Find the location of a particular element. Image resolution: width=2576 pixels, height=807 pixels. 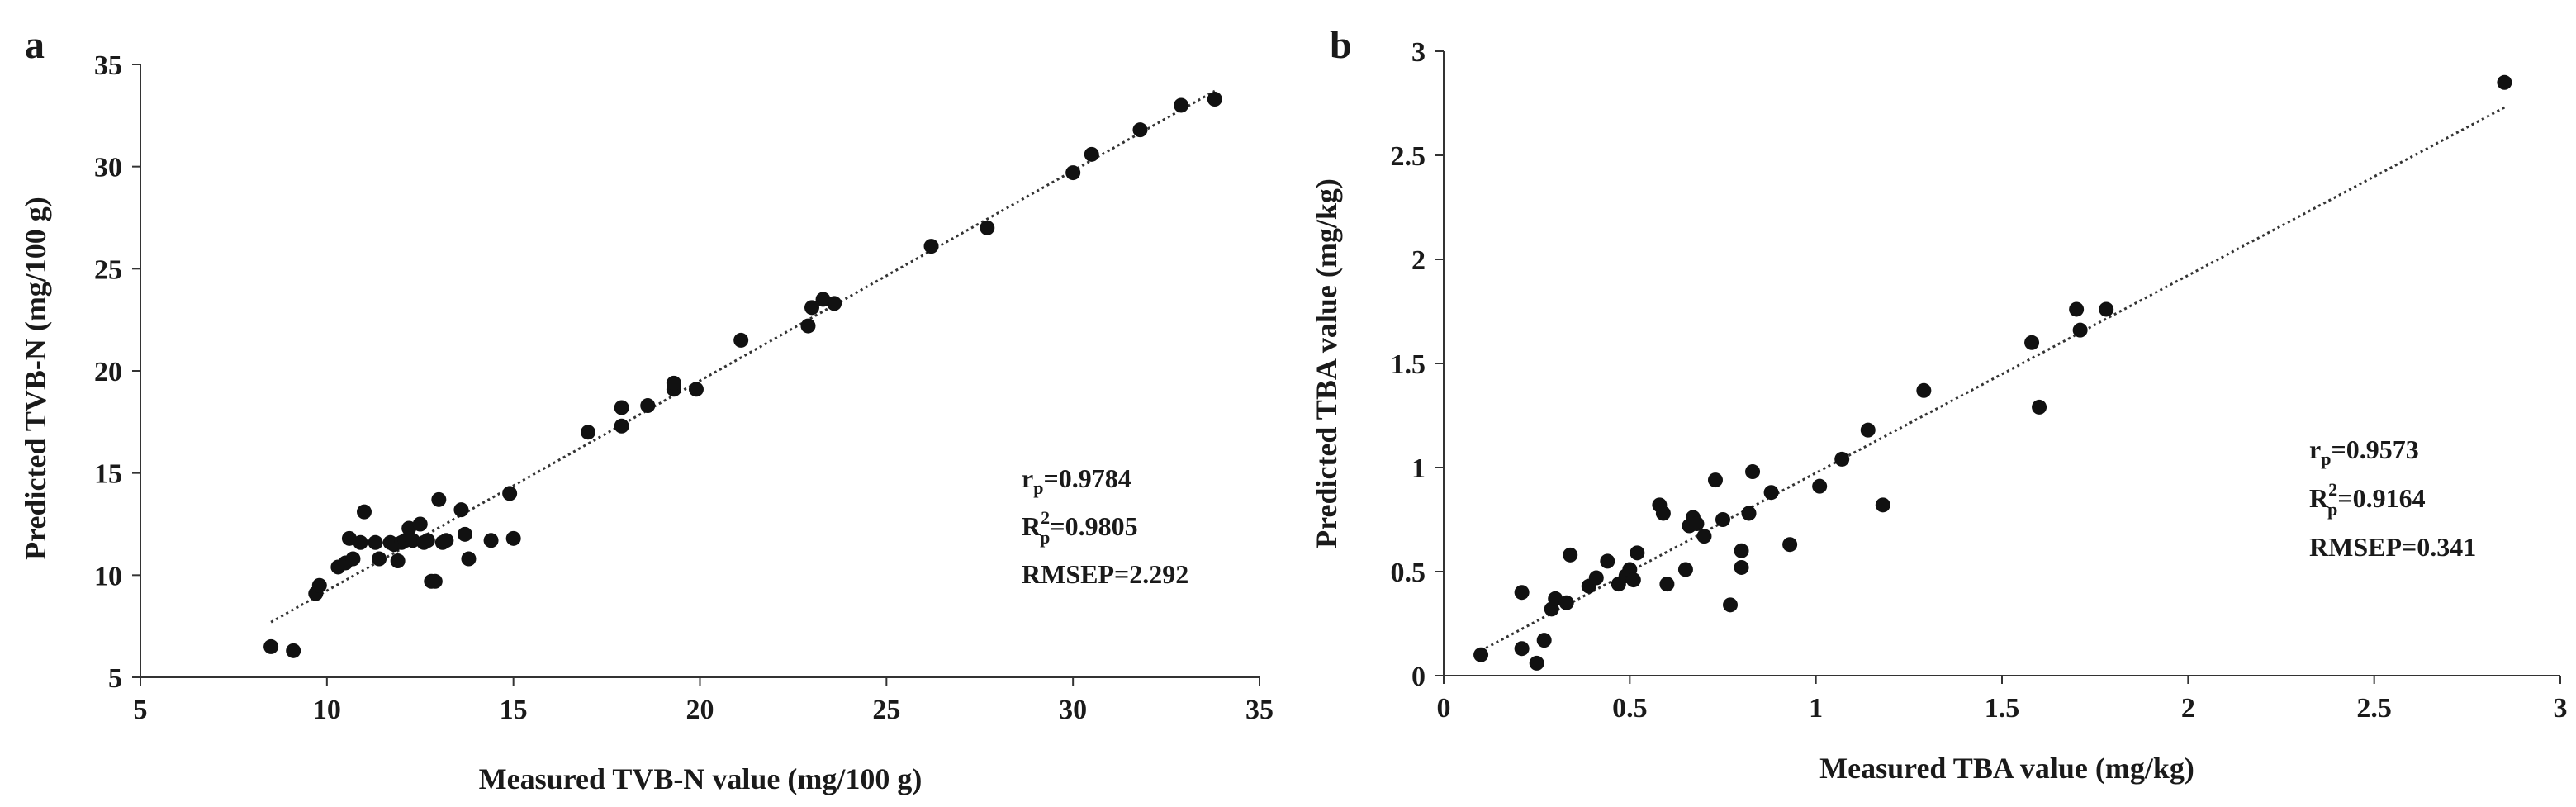

panel-a-stat-r2: R2 p=0.9805 is located at coordinates (1080, 527).